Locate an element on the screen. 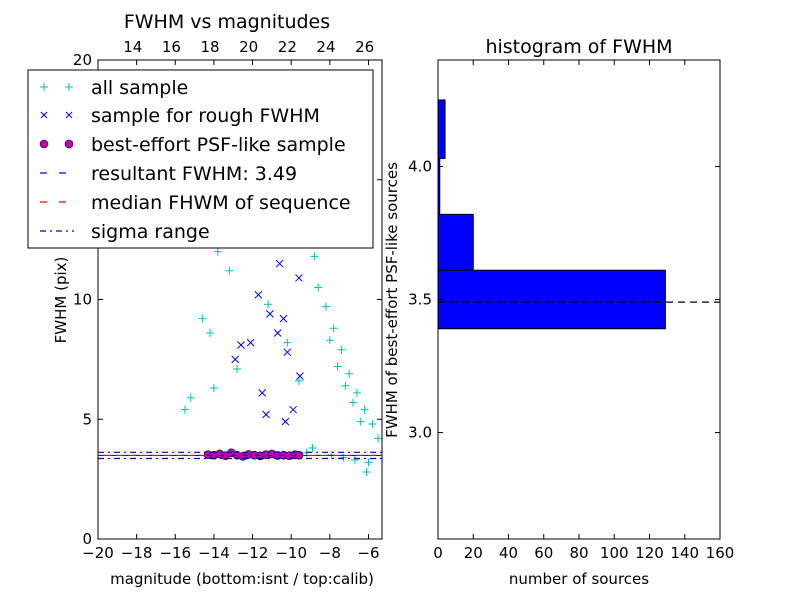 The width and height of the screenshot is (800, 600). legend-entry-all-sample: all sample is located at coordinates (114, 88).